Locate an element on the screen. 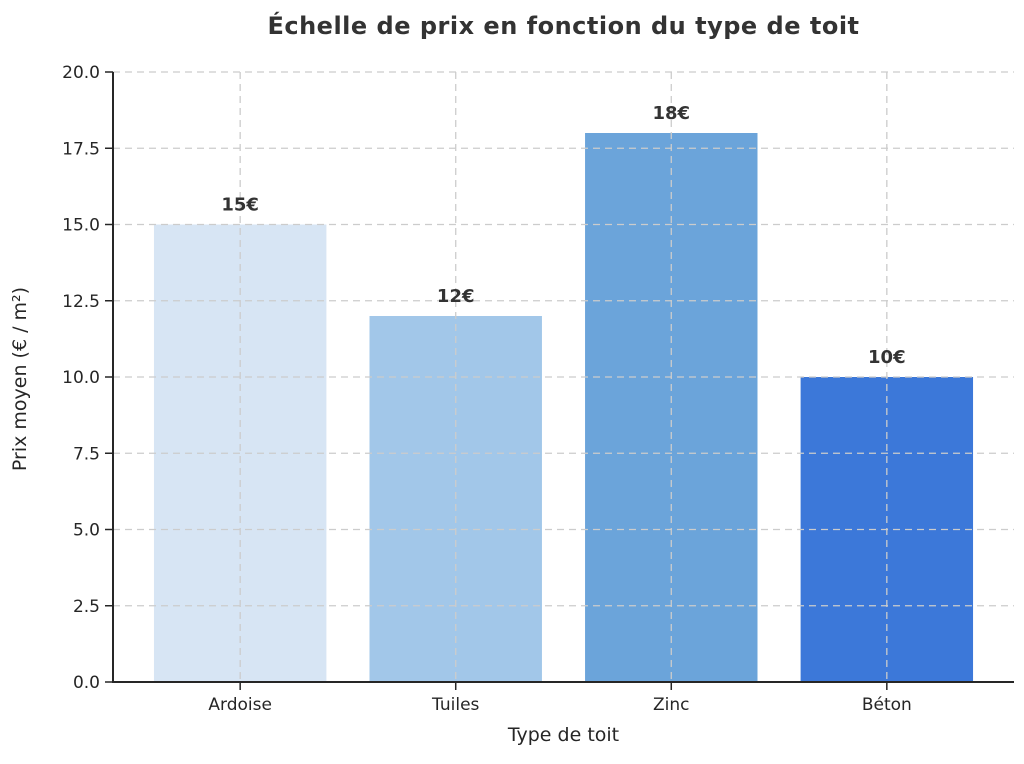 This screenshot has height=764, width=1024. x-tick-label-zinc: Zinc is located at coordinates (671, 705).